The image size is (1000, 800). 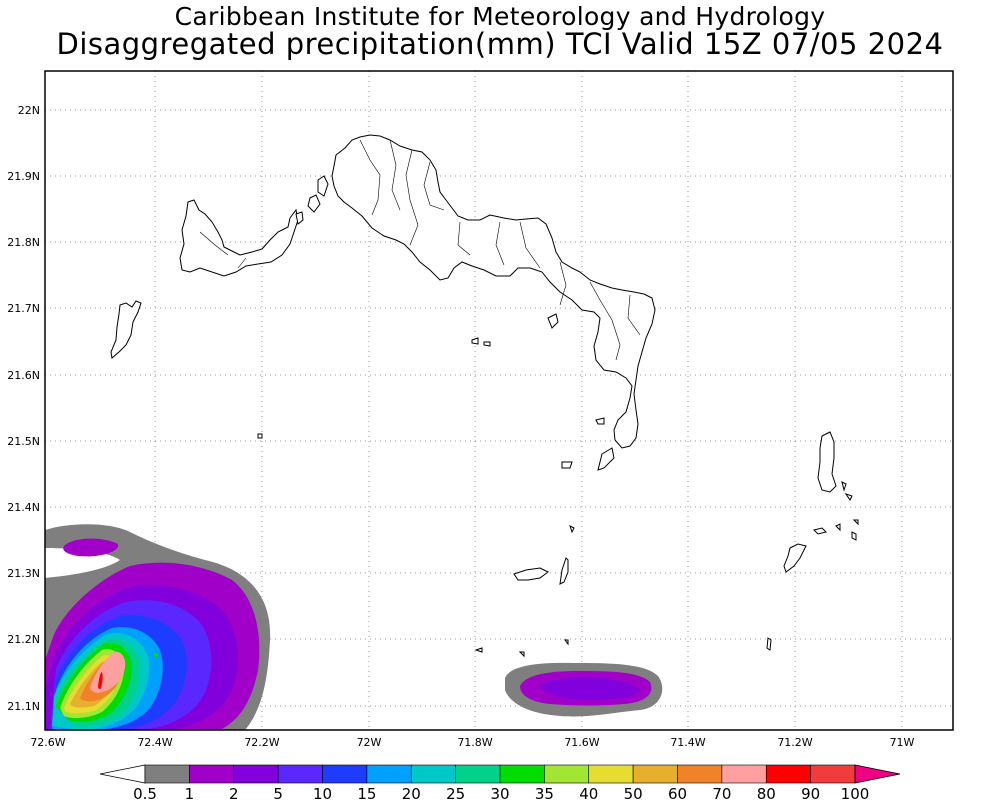 I want to click on colorbar: 0.5 1 2 5 10 15 20 25 30 35 40 50 60 70 80 90 100, so click(x=500, y=782).